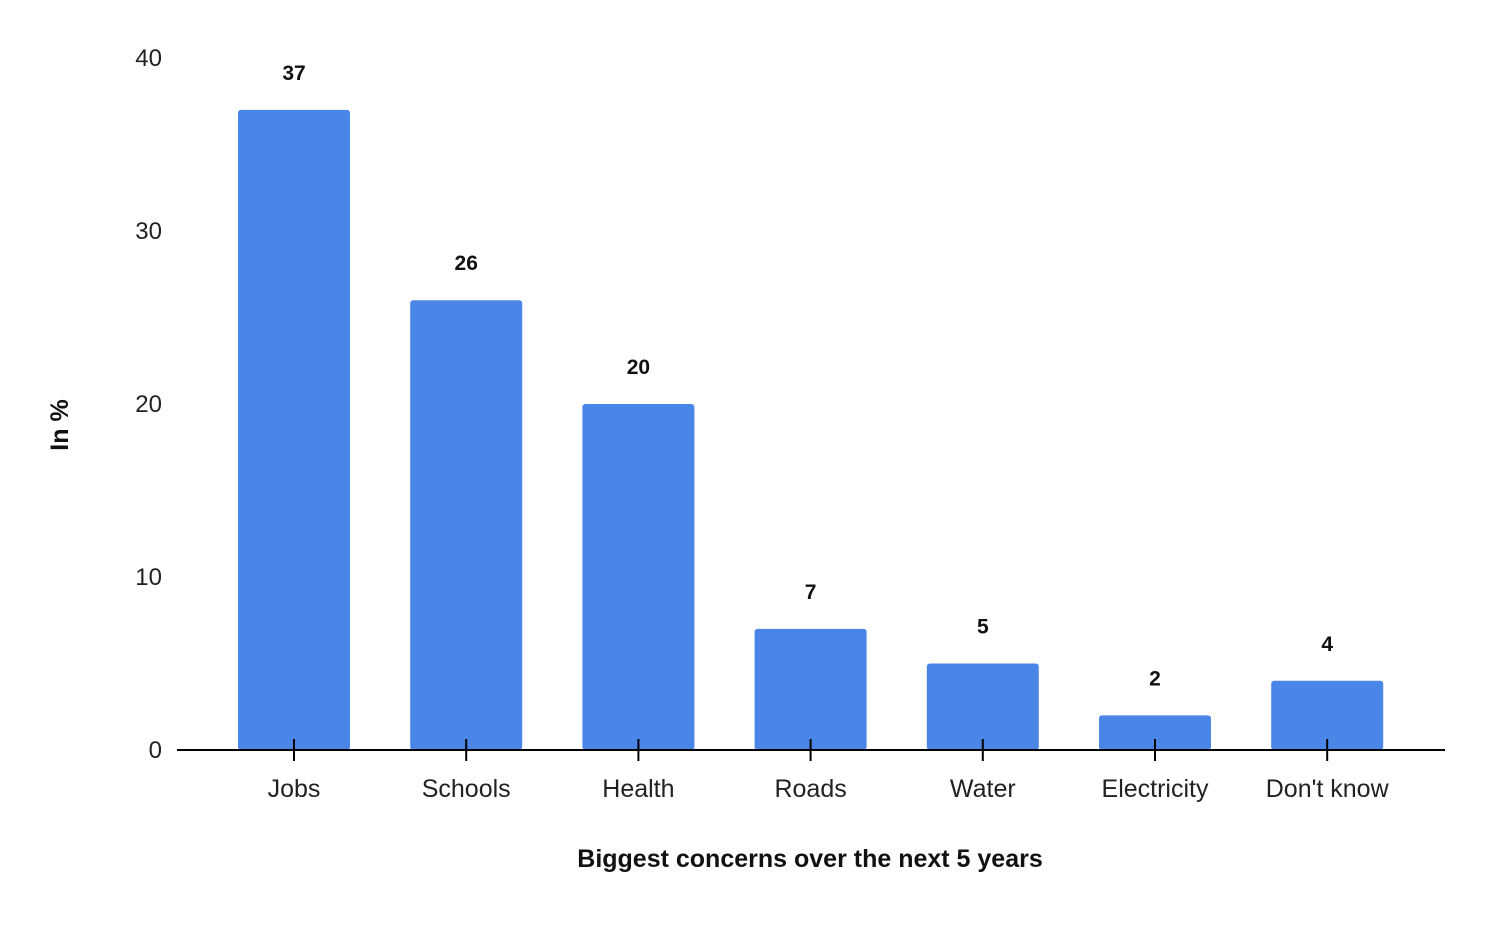 The image size is (1490, 925). I want to click on x-tick-label: Electricity, so click(1155, 789).